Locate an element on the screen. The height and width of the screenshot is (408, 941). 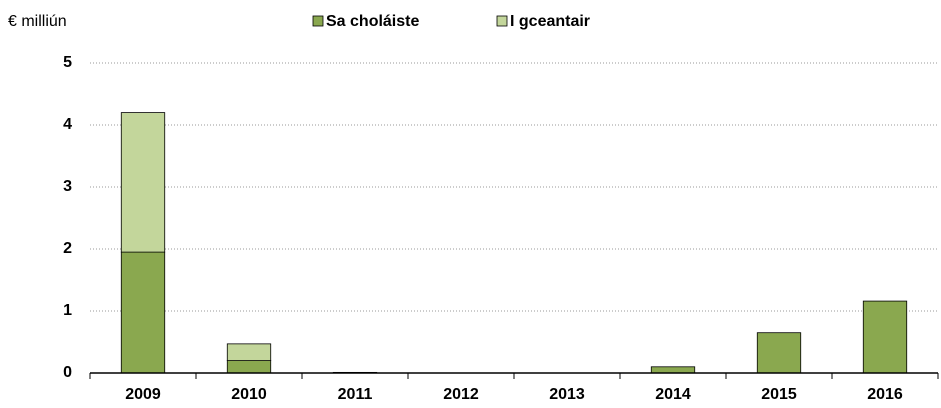
x-tick-label: 2012 is located at coordinates (461, 394).